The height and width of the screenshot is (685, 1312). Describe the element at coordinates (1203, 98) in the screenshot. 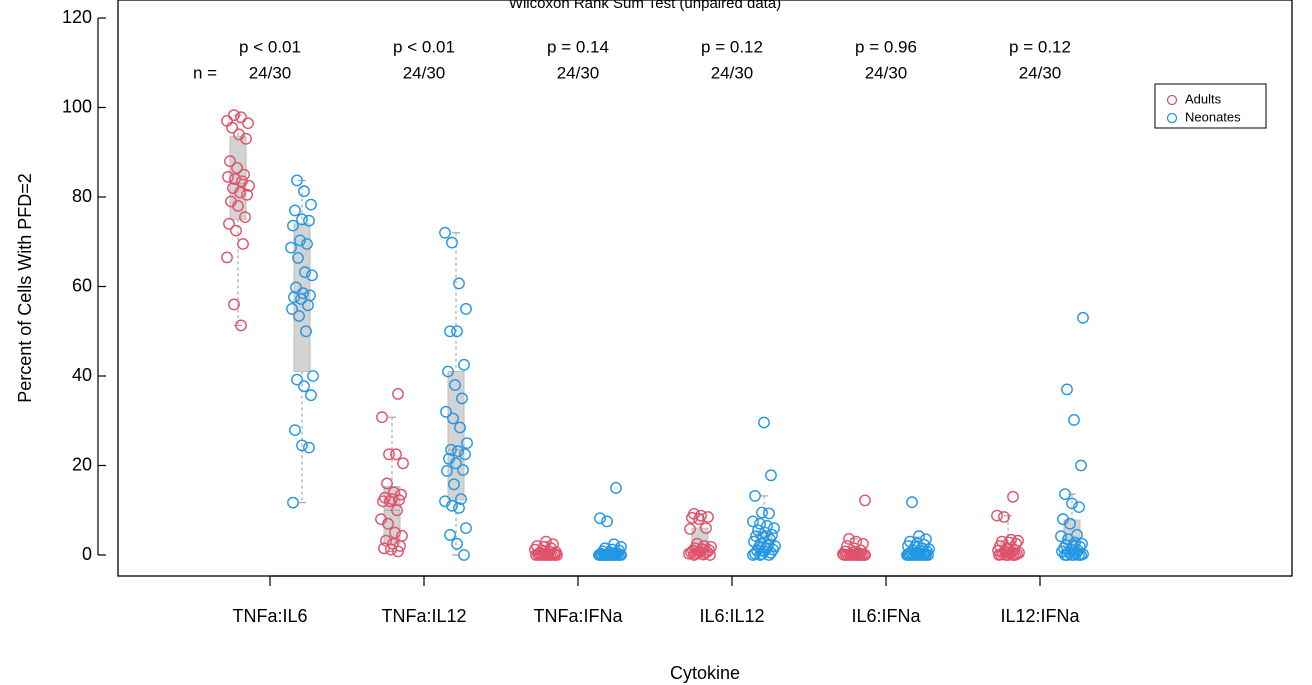

I see `legend-label: Adults` at that location.